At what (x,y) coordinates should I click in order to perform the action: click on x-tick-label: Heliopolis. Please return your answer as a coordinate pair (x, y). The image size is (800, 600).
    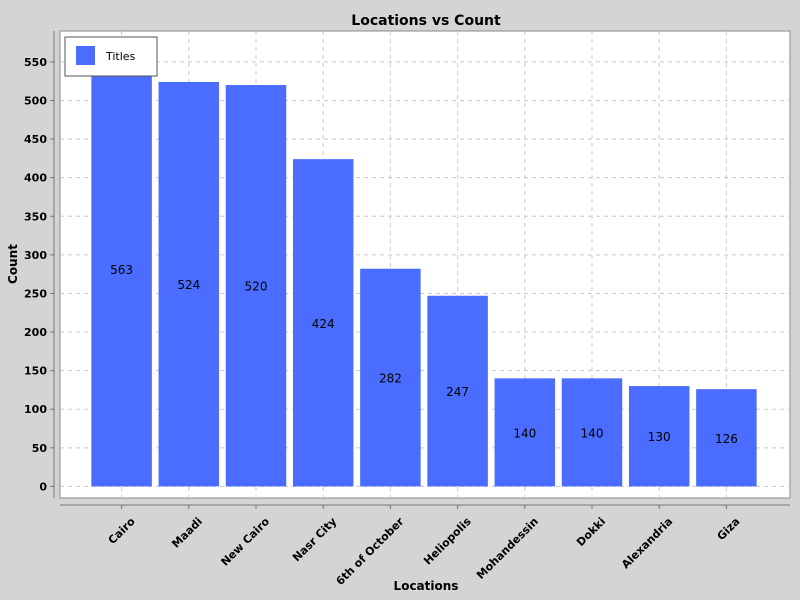
    Looking at the image, I should click on (447, 541).